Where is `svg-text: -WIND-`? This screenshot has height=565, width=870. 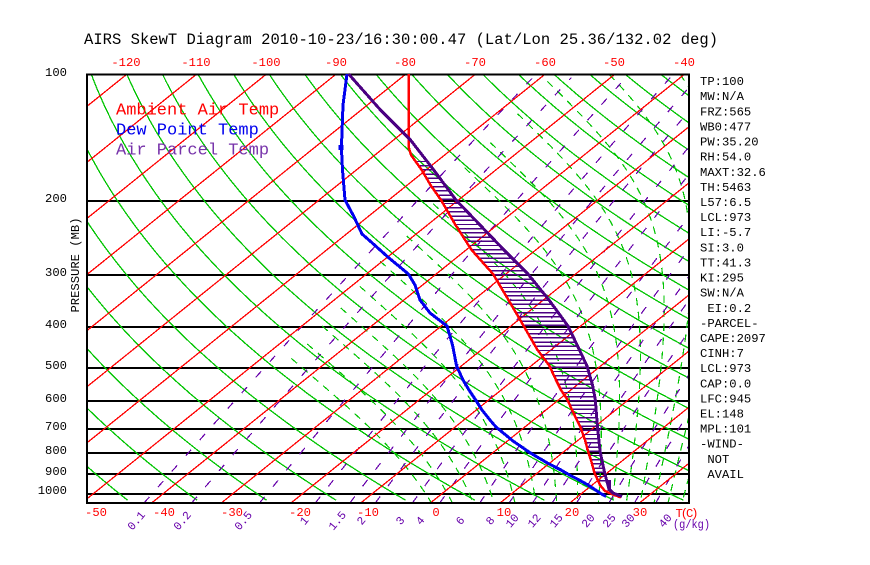
svg-text: -WIND- is located at coordinates (722, 445).